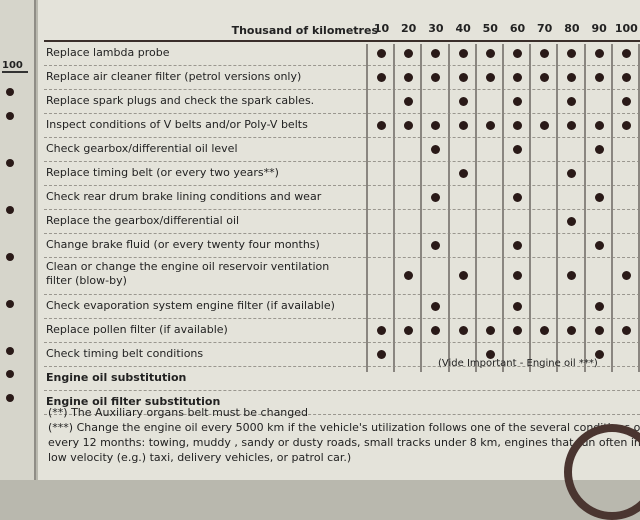 Image resolution: width=640 pixels, height=520 pixels. I want to click on column-header: 40, so click(463, 28).